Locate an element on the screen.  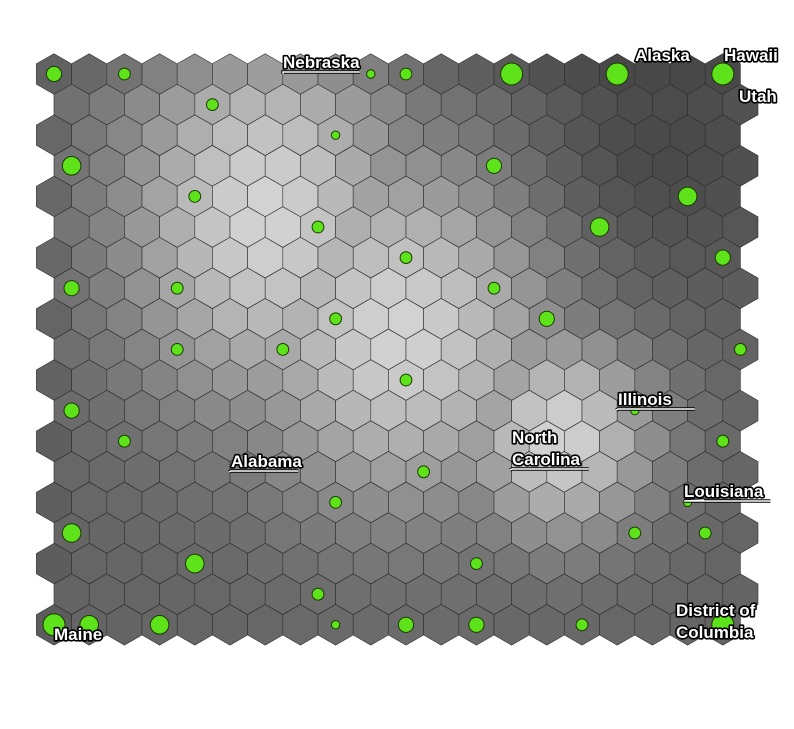
annotation-label: Alaska is located at coordinates (662, 55).